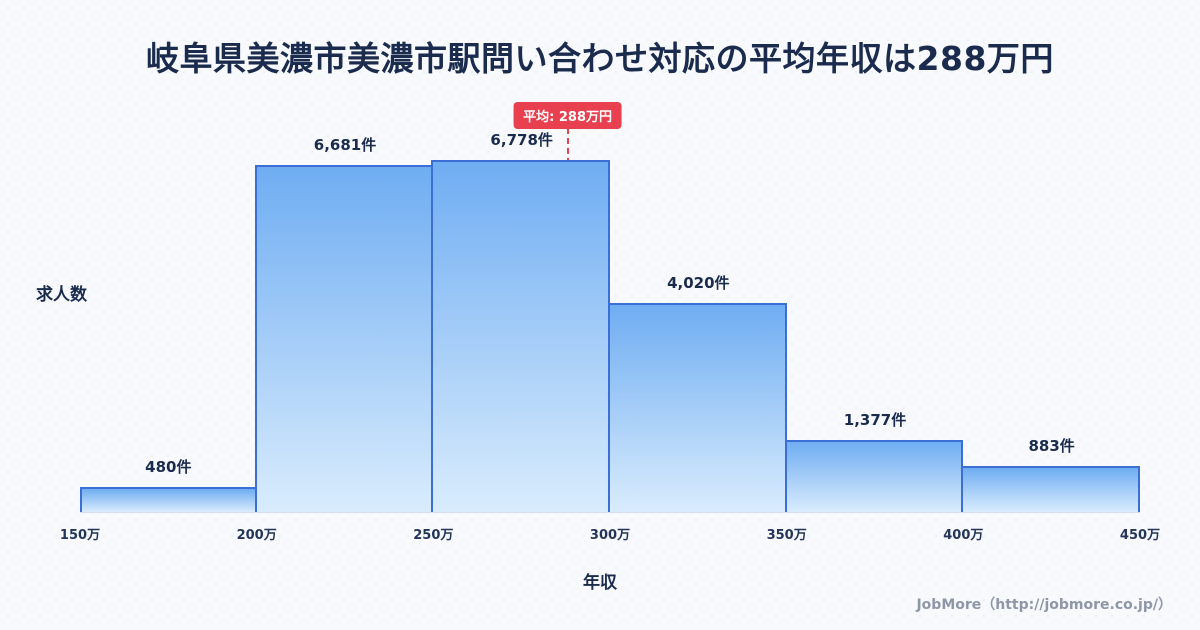 Image resolution: width=1200 pixels, height=630 pixels. What do you see at coordinates (168, 467) in the screenshot?
I see `bar-value-label: 480件` at bounding box center [168, 467].